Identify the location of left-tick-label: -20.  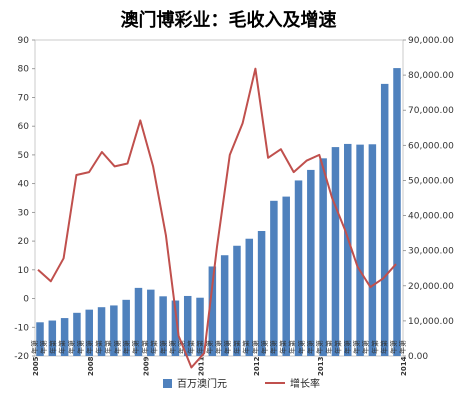
(21, 357).